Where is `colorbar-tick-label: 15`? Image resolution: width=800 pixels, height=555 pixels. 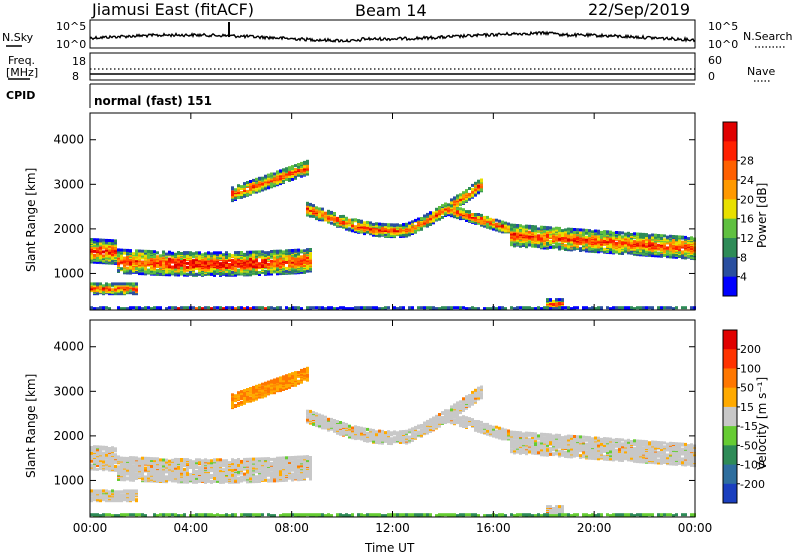
colorbar-tick-label: 15 is located at coordinates (747, 407).